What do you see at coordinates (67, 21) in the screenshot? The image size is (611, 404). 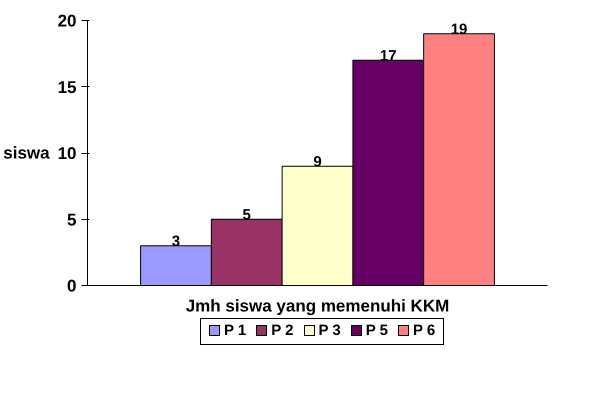 I see `y-tick-label: 20` at bounding box center [67, 21].